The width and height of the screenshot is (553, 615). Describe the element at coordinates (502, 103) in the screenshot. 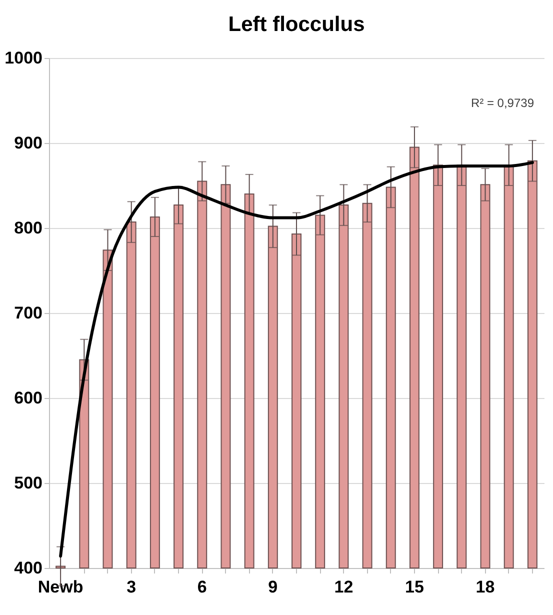

I see `annotation: R² = 0,9739` at that location.